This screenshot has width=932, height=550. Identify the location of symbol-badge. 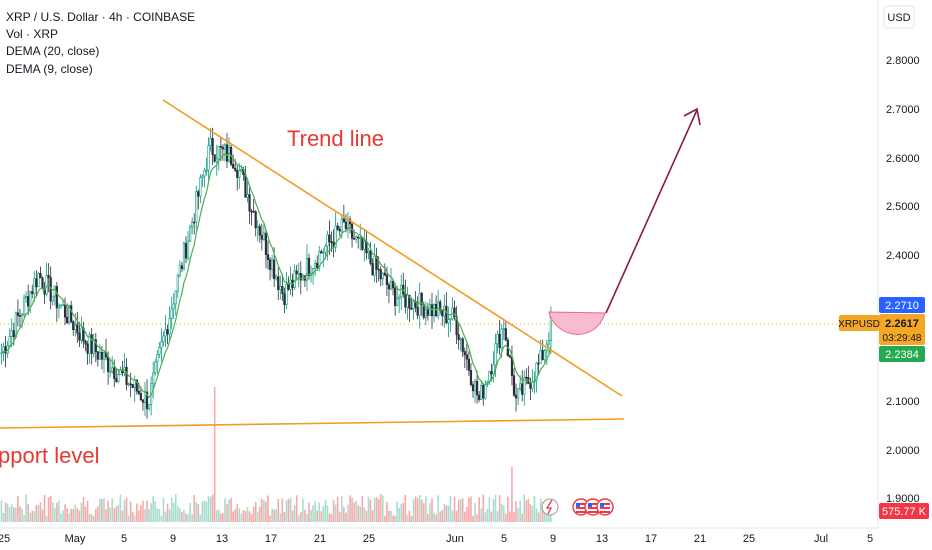
(859, 323).